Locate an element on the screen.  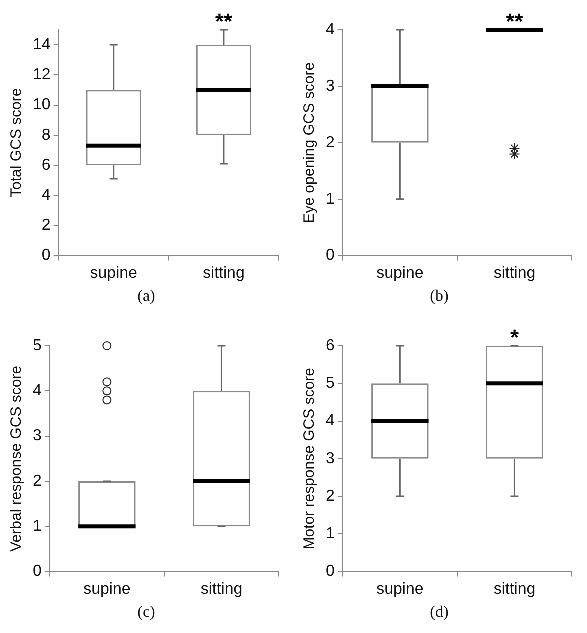
y-tick-label: 10 is located at coordinates (42, 105).